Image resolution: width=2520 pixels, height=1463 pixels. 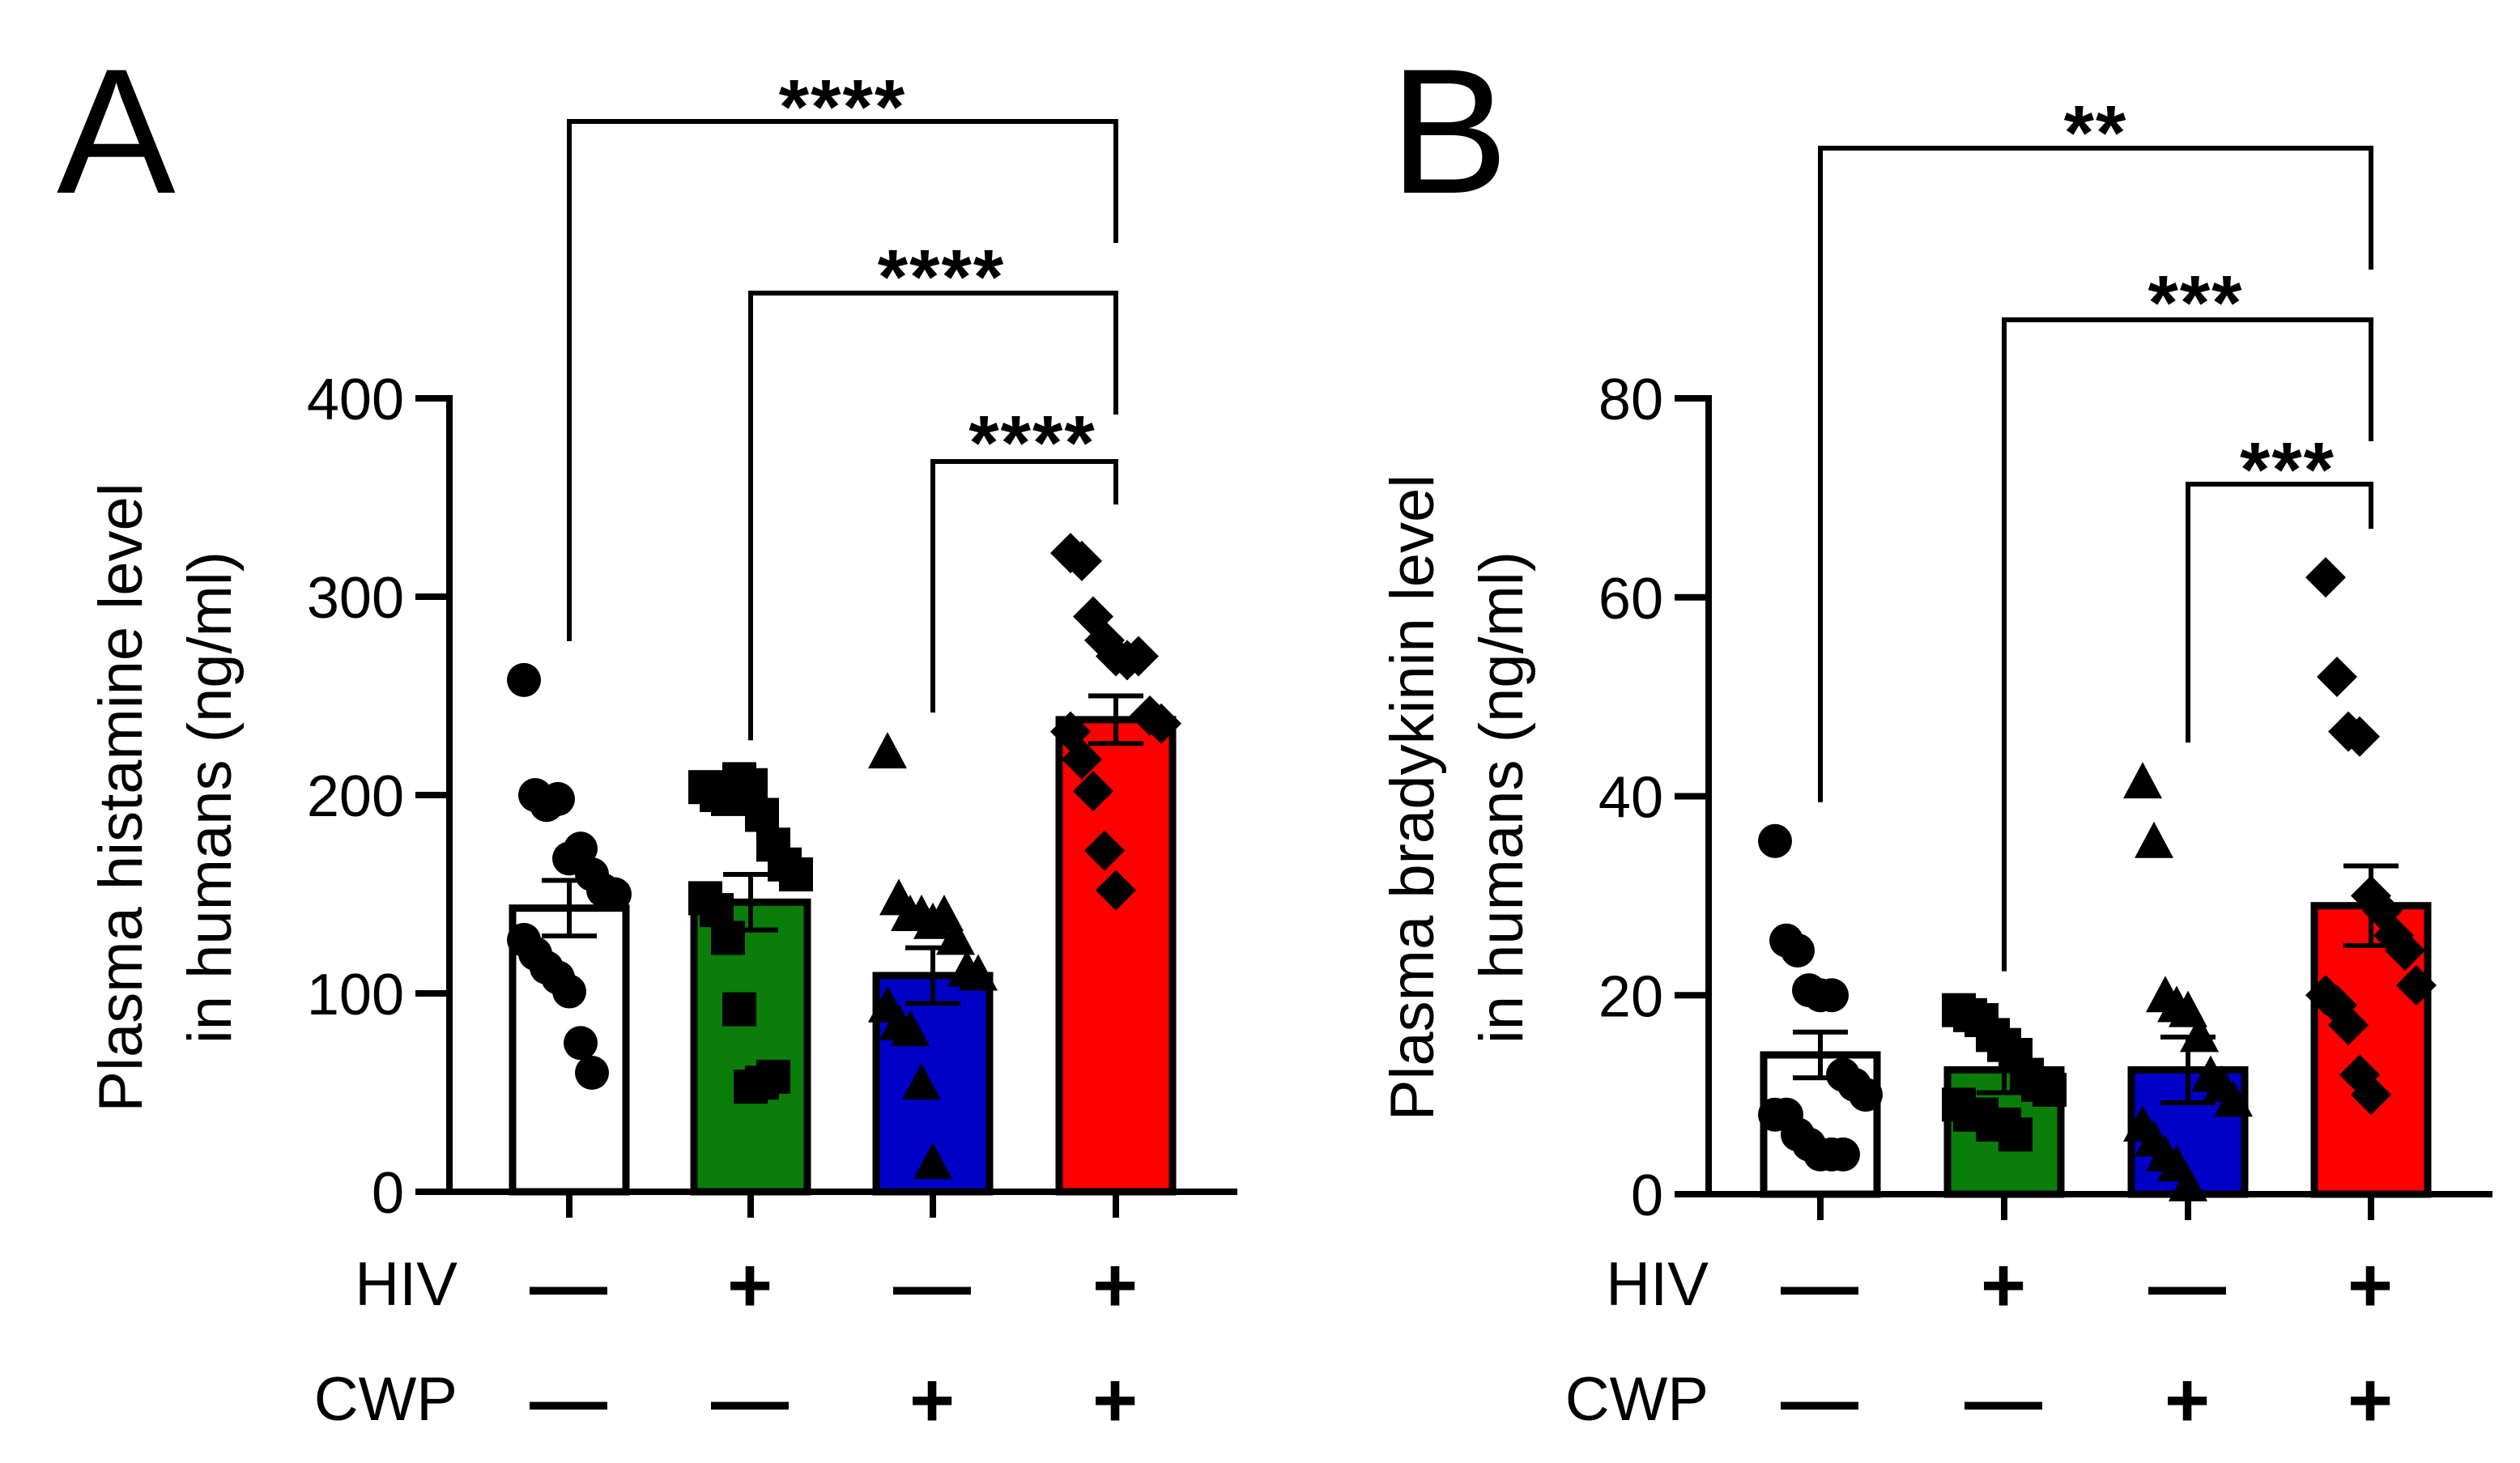 What do you see at coordinates (1631, 599) in the screenshot?
I see `y-tick-label: 60` at bounding box center [1631, 599].